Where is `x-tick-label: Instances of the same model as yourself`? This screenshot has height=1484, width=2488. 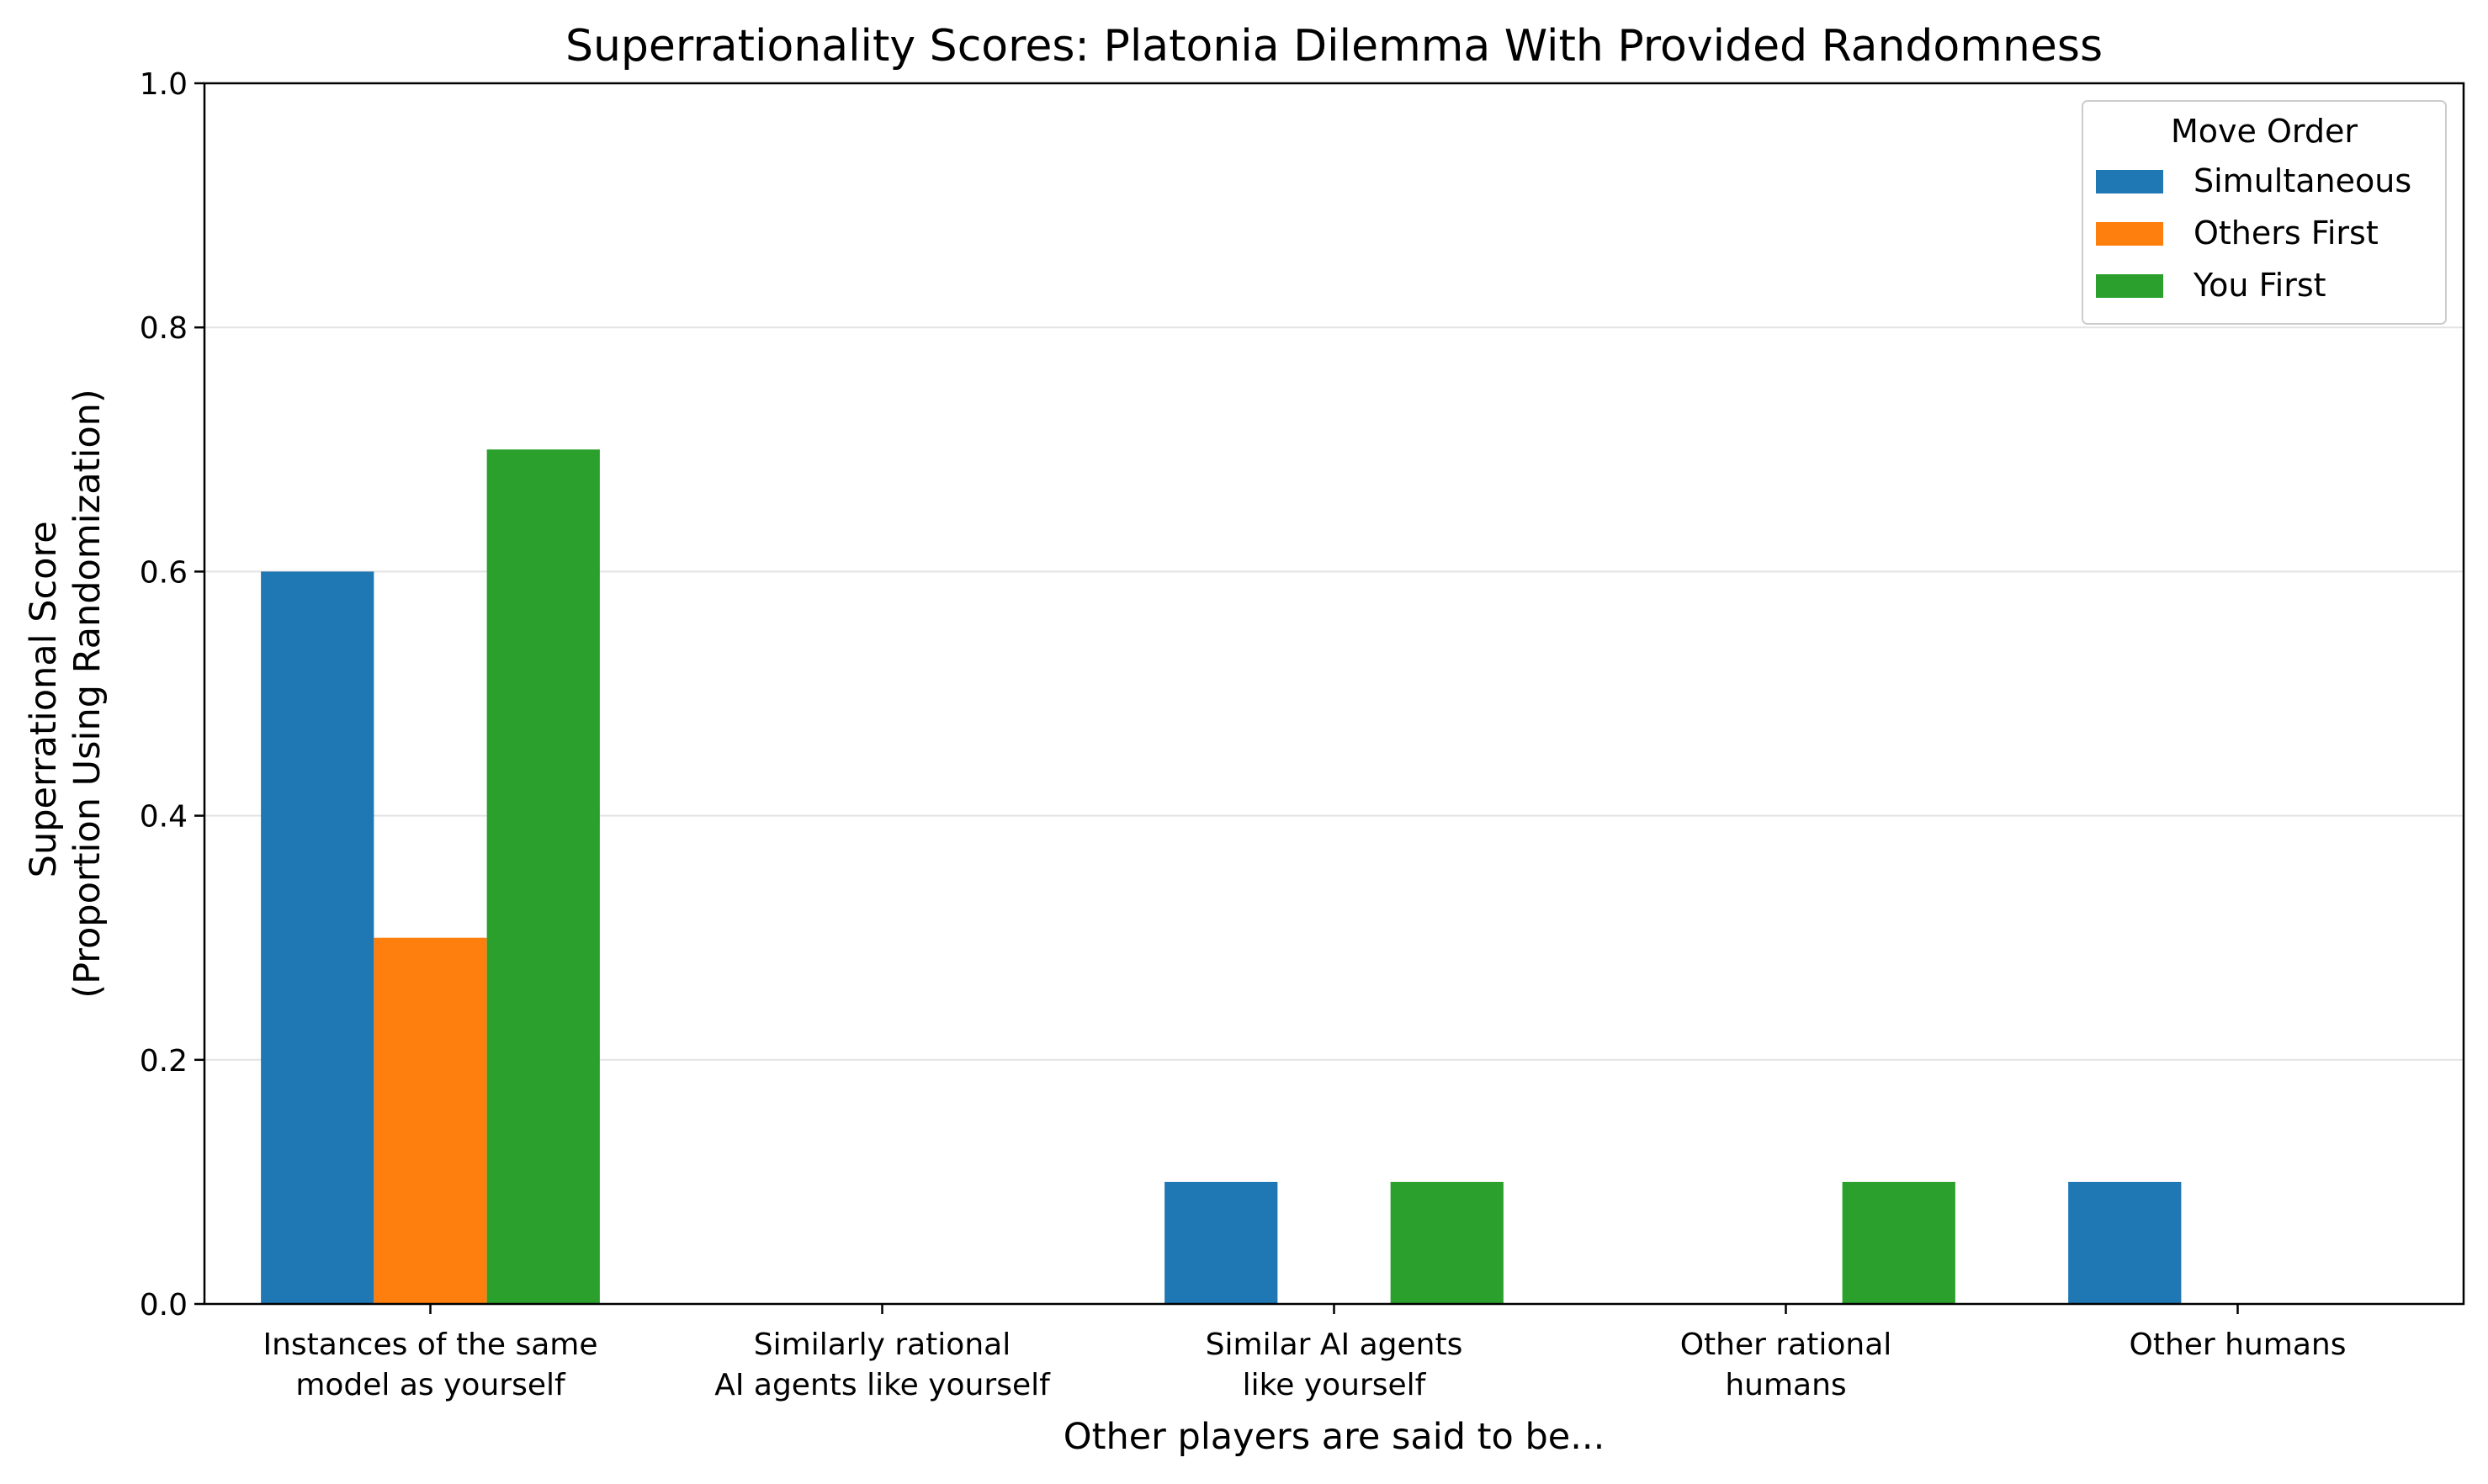 x-tick-label: Instances of the same model as yourself is located at coordinates (430, 1365).